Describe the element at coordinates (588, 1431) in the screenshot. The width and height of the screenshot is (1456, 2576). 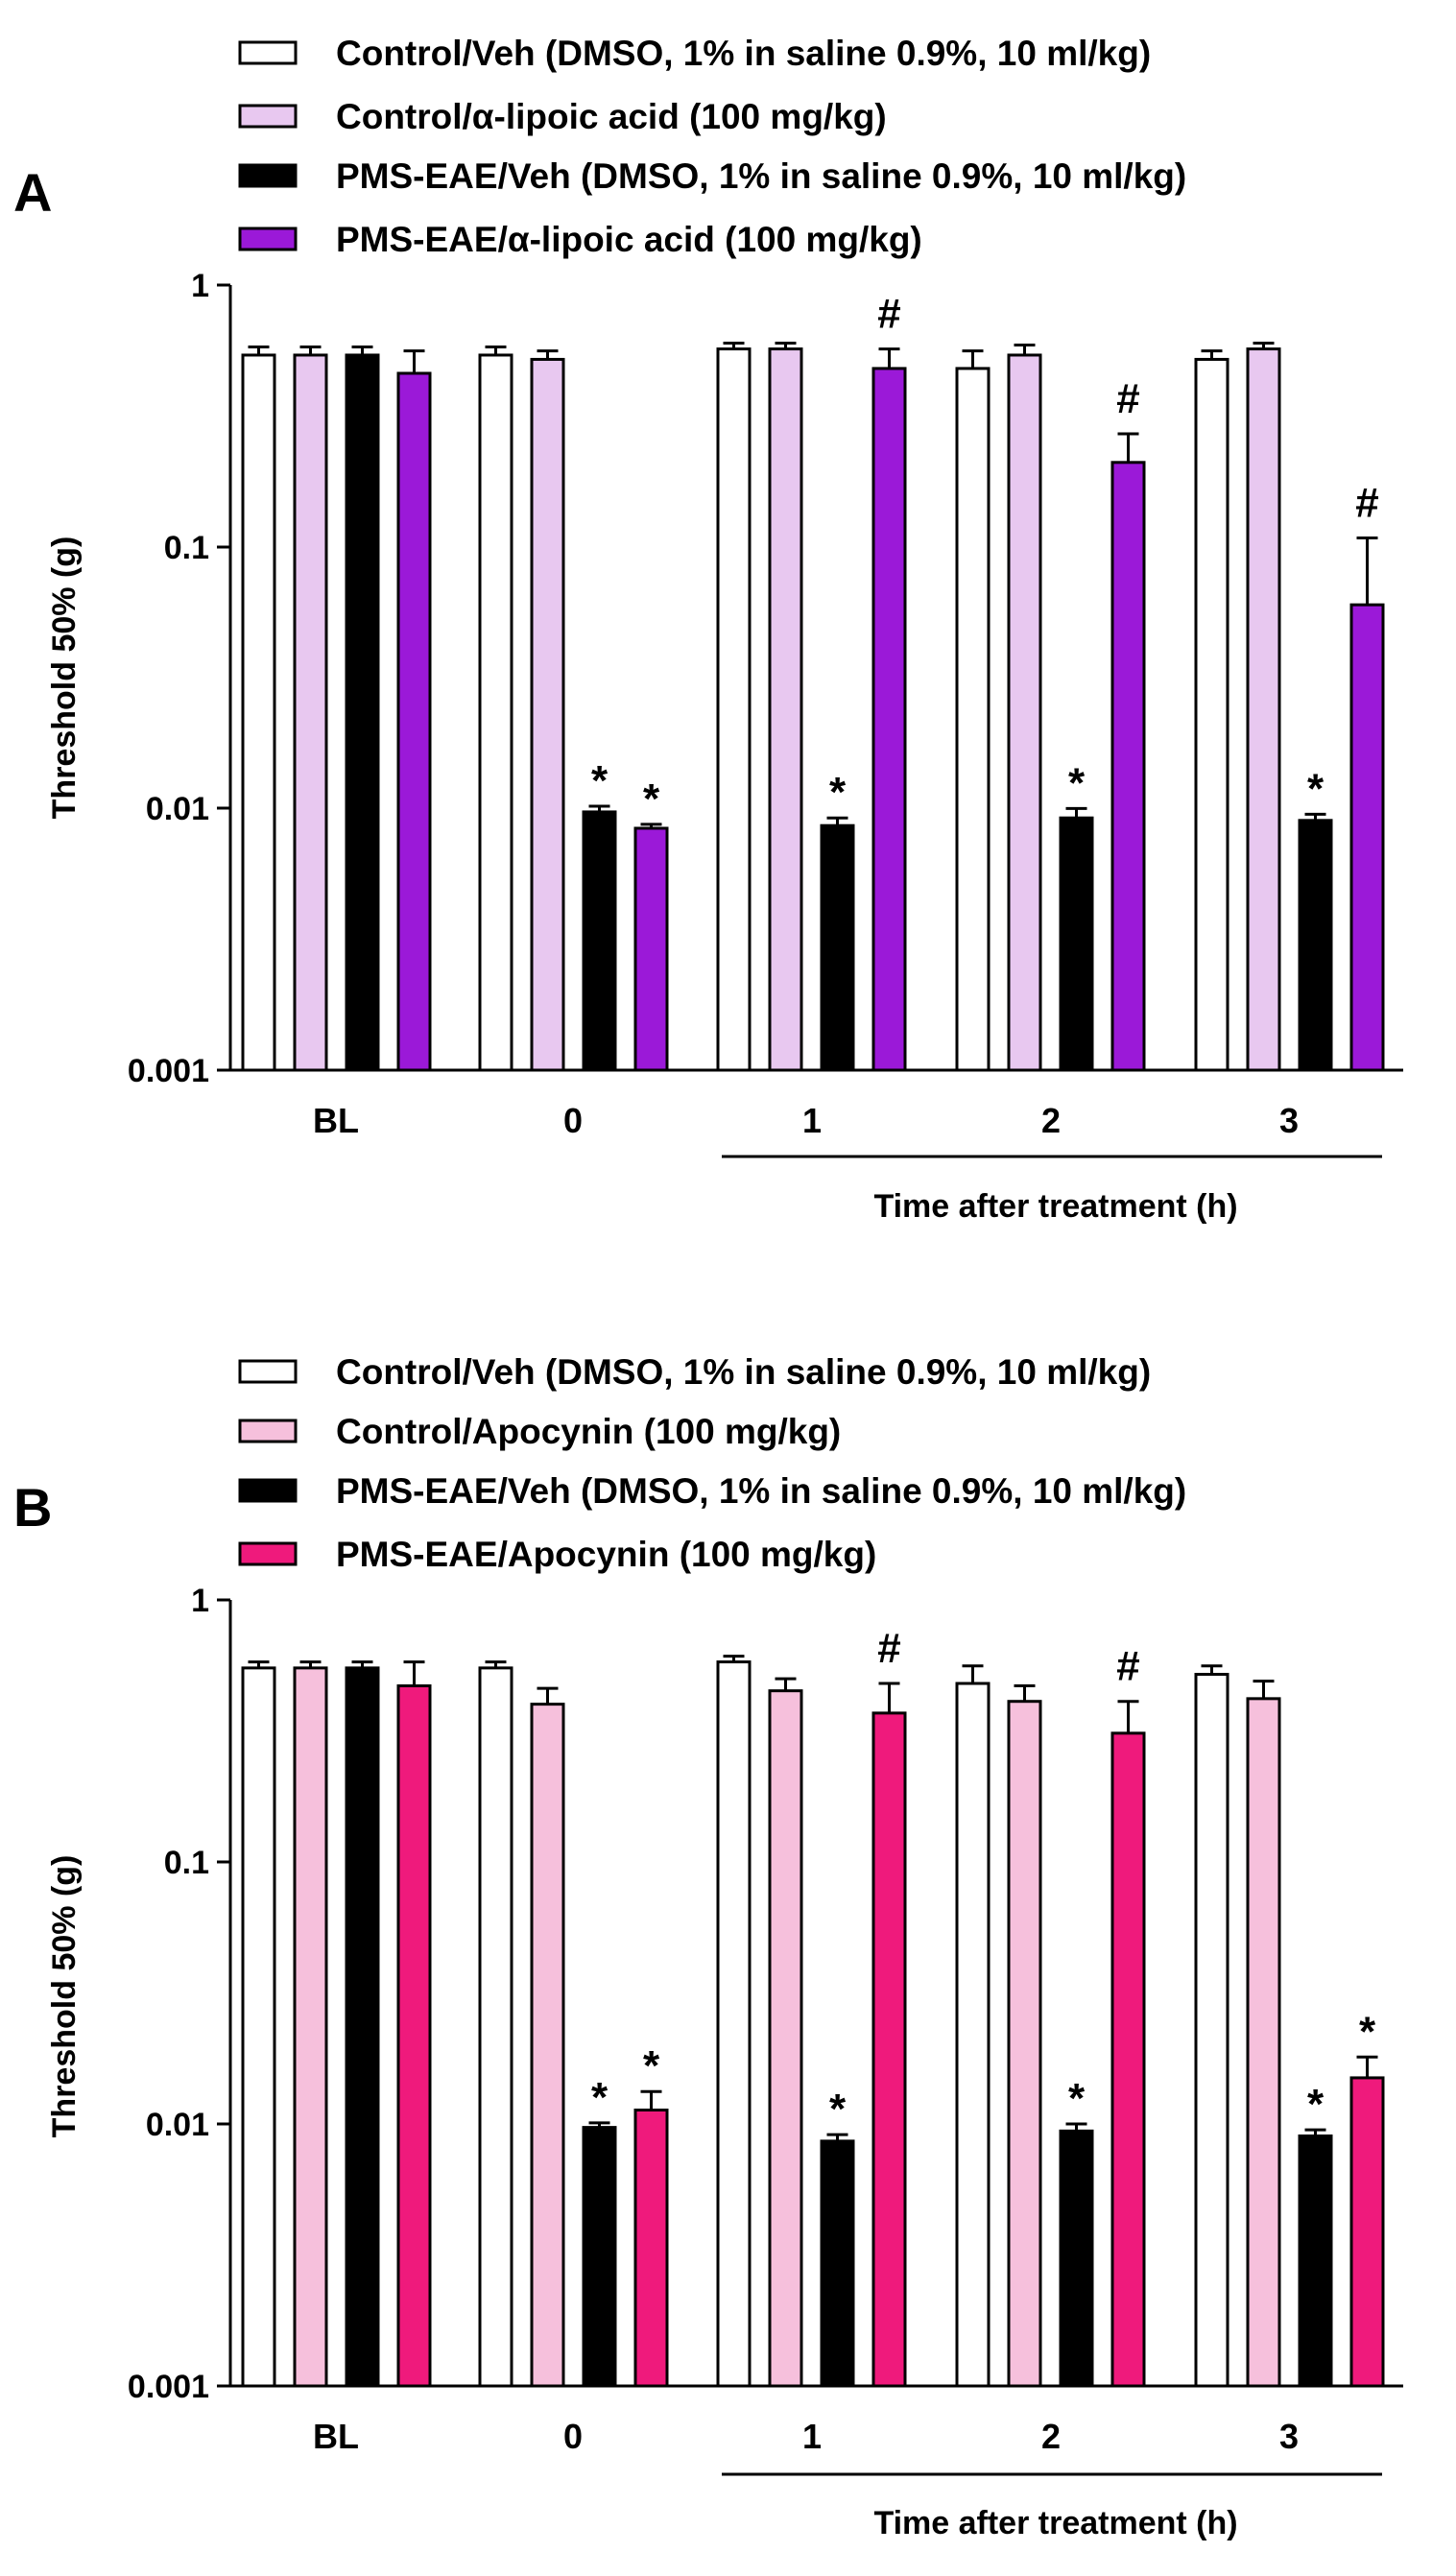
I see `legend-label: Control/Apocynin (100 mg/kg)` at that location.